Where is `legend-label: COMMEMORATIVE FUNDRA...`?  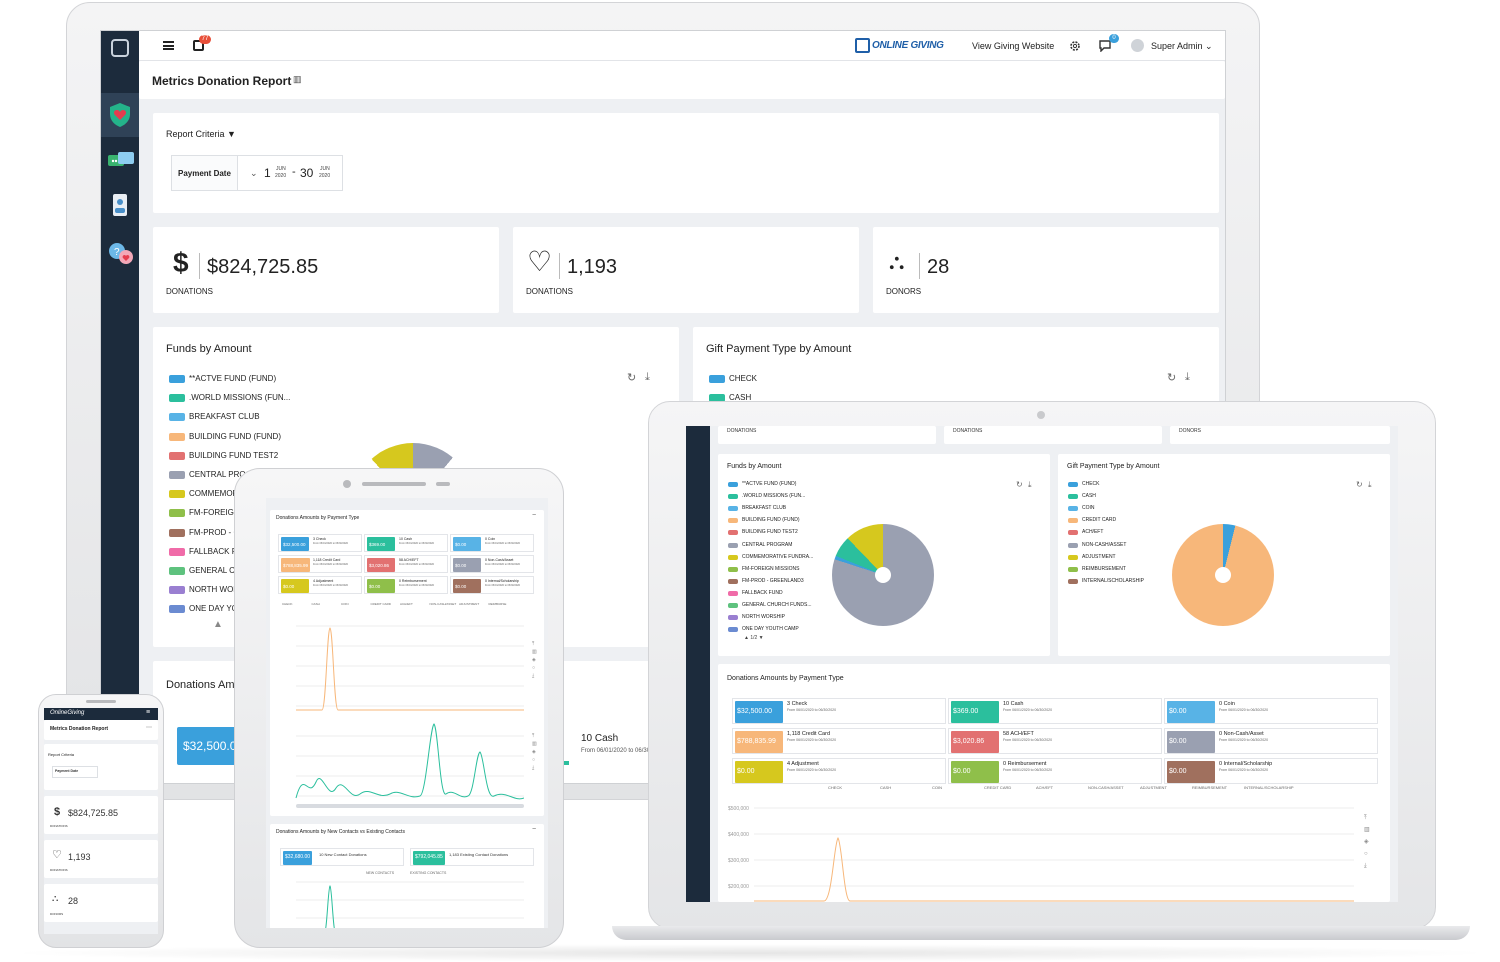
legend-label: COMMEMORATIVE FUNDRA... is located at coordinates (778, 556).